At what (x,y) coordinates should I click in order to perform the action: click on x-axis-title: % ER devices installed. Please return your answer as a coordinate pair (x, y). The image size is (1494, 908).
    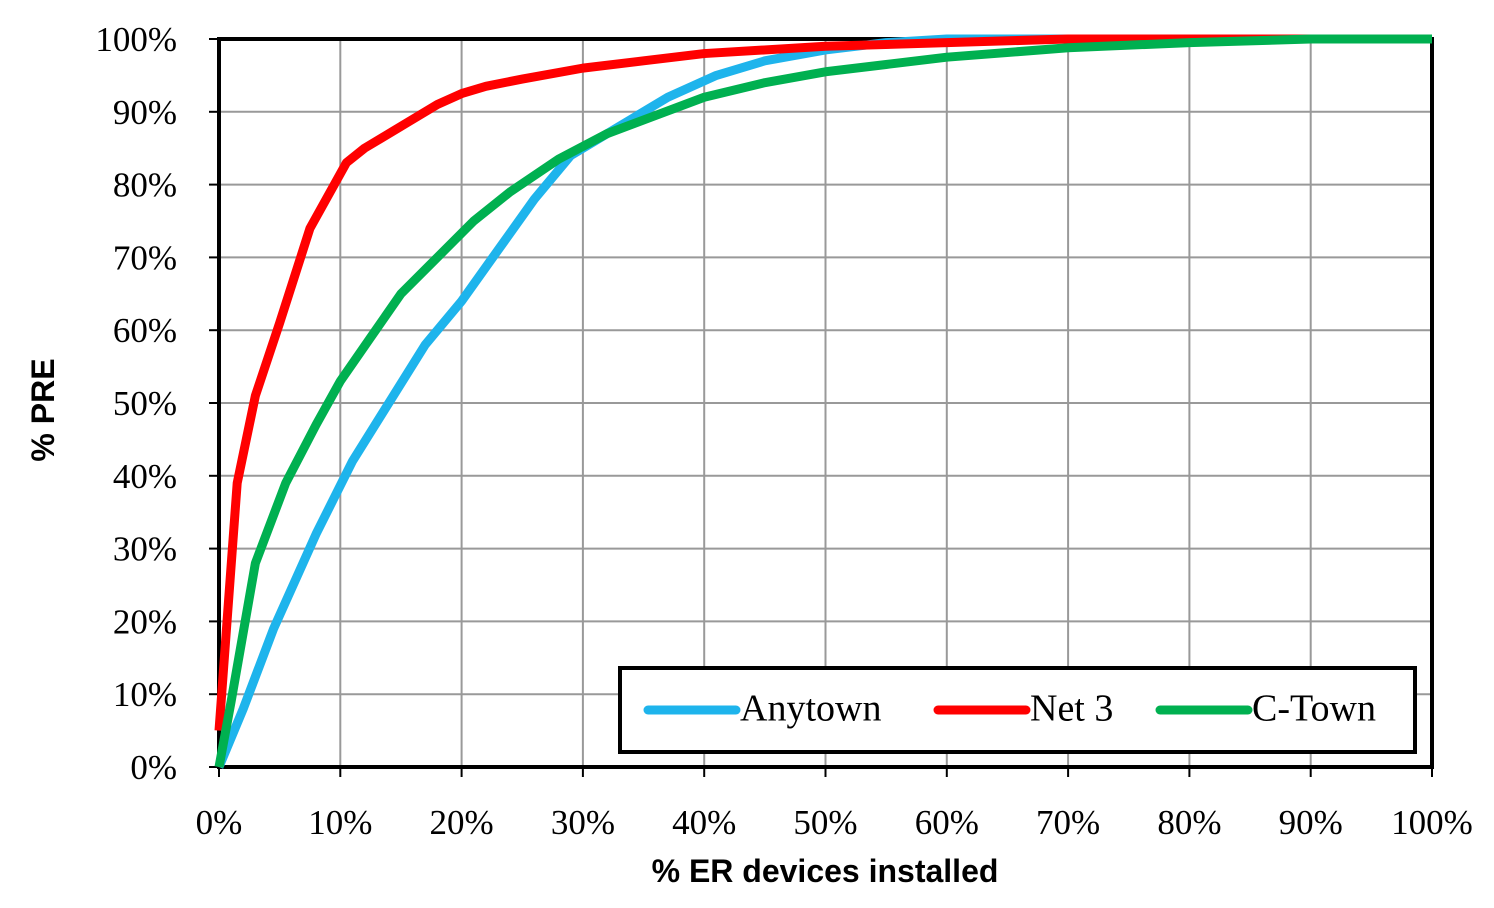
    Looking at the image, I should click on (825, 871).